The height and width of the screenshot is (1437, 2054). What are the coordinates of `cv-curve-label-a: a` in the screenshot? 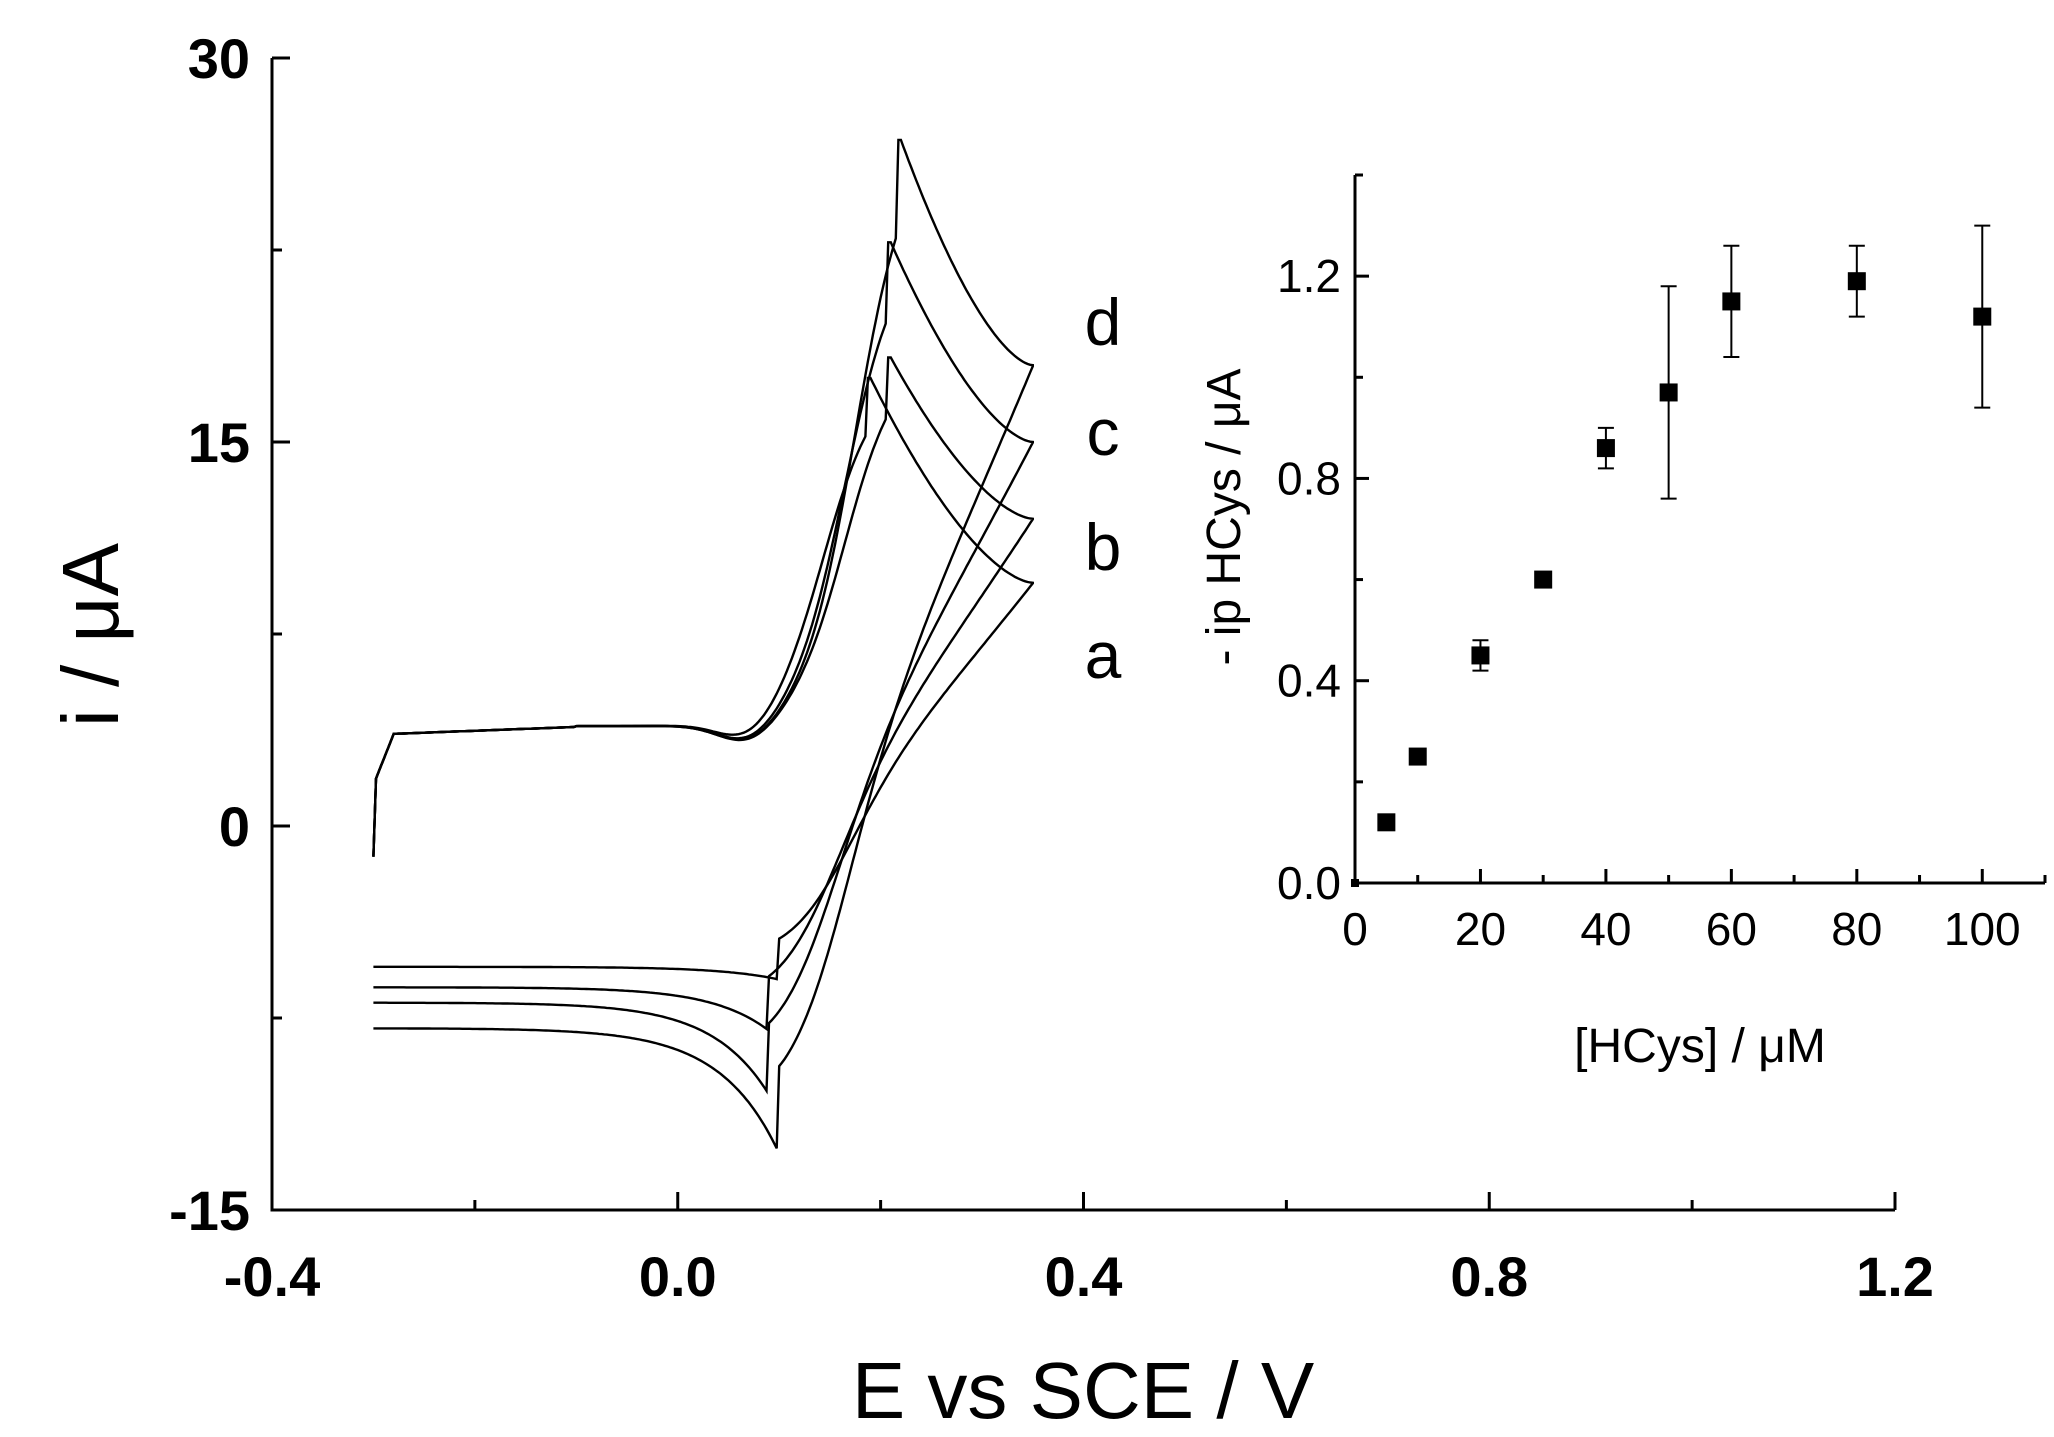 It's located at (1103, 655).